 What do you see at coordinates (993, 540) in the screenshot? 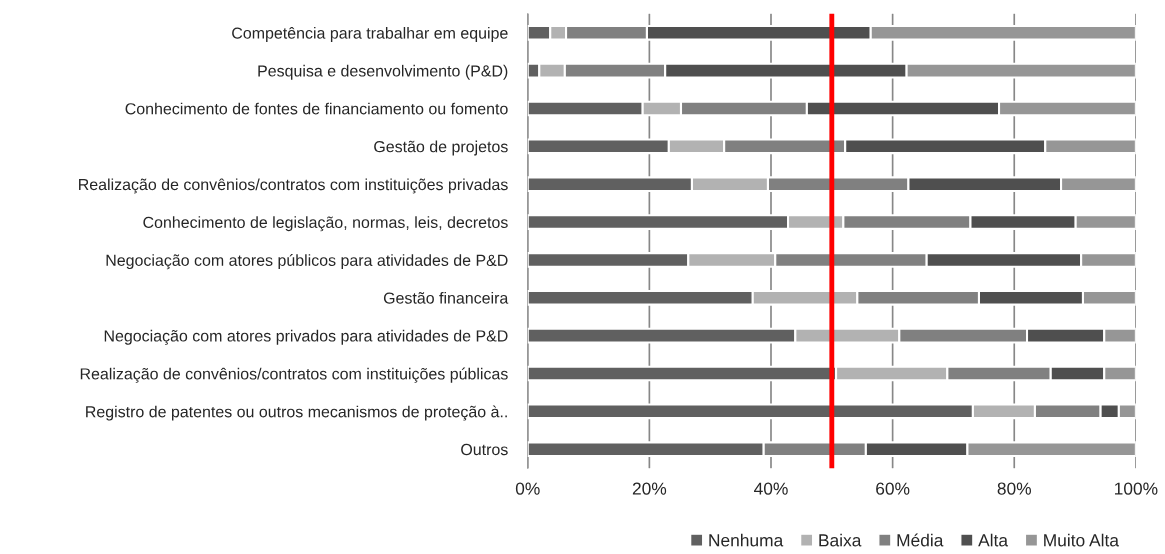
I see `legend-label: Alta` at bounding box center [993, 540].